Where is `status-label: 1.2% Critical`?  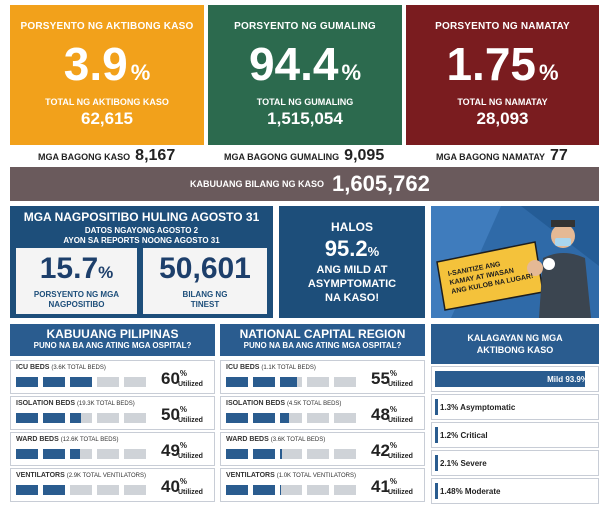
status-label: 1.2% Critical is located at coordinates (464, 435).